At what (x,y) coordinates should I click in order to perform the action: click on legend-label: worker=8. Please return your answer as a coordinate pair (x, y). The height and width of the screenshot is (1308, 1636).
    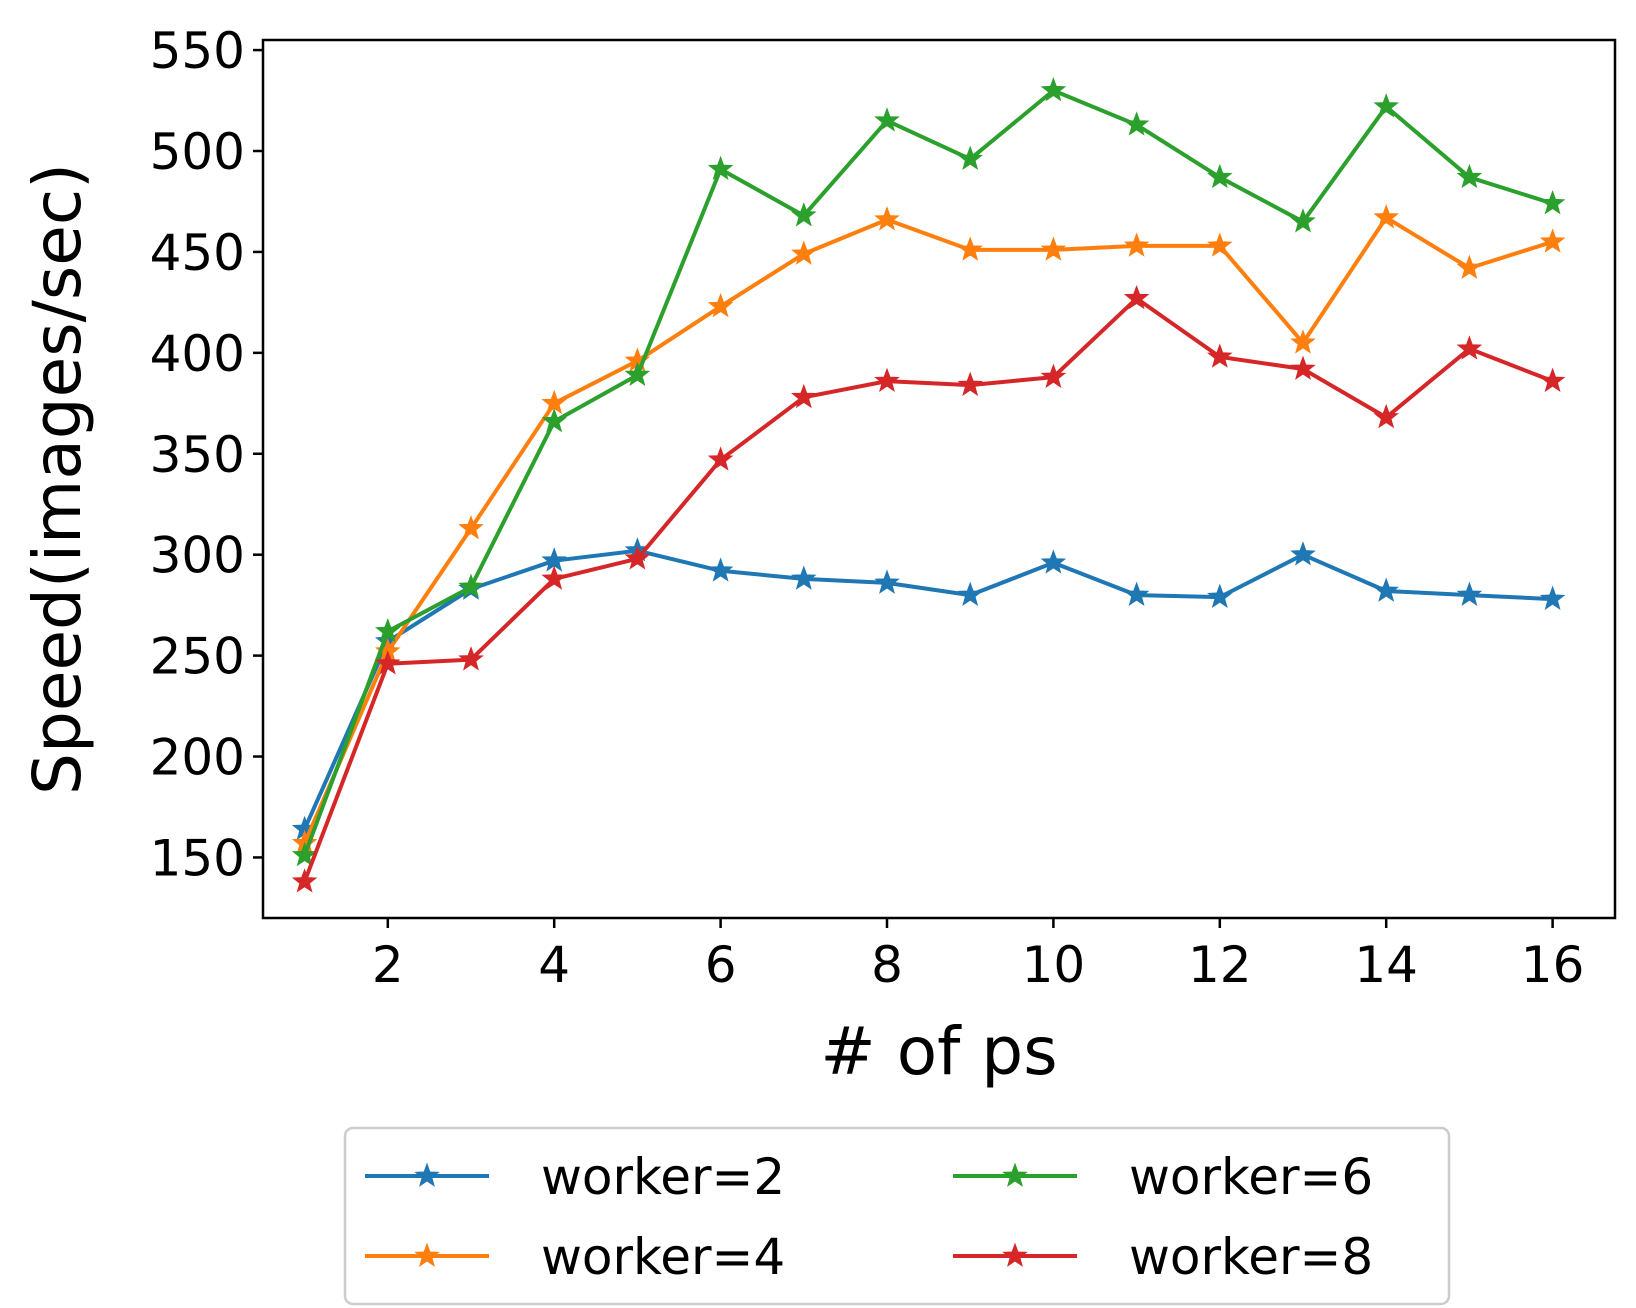
    Looking at the image, I should click on (1251, 1257).